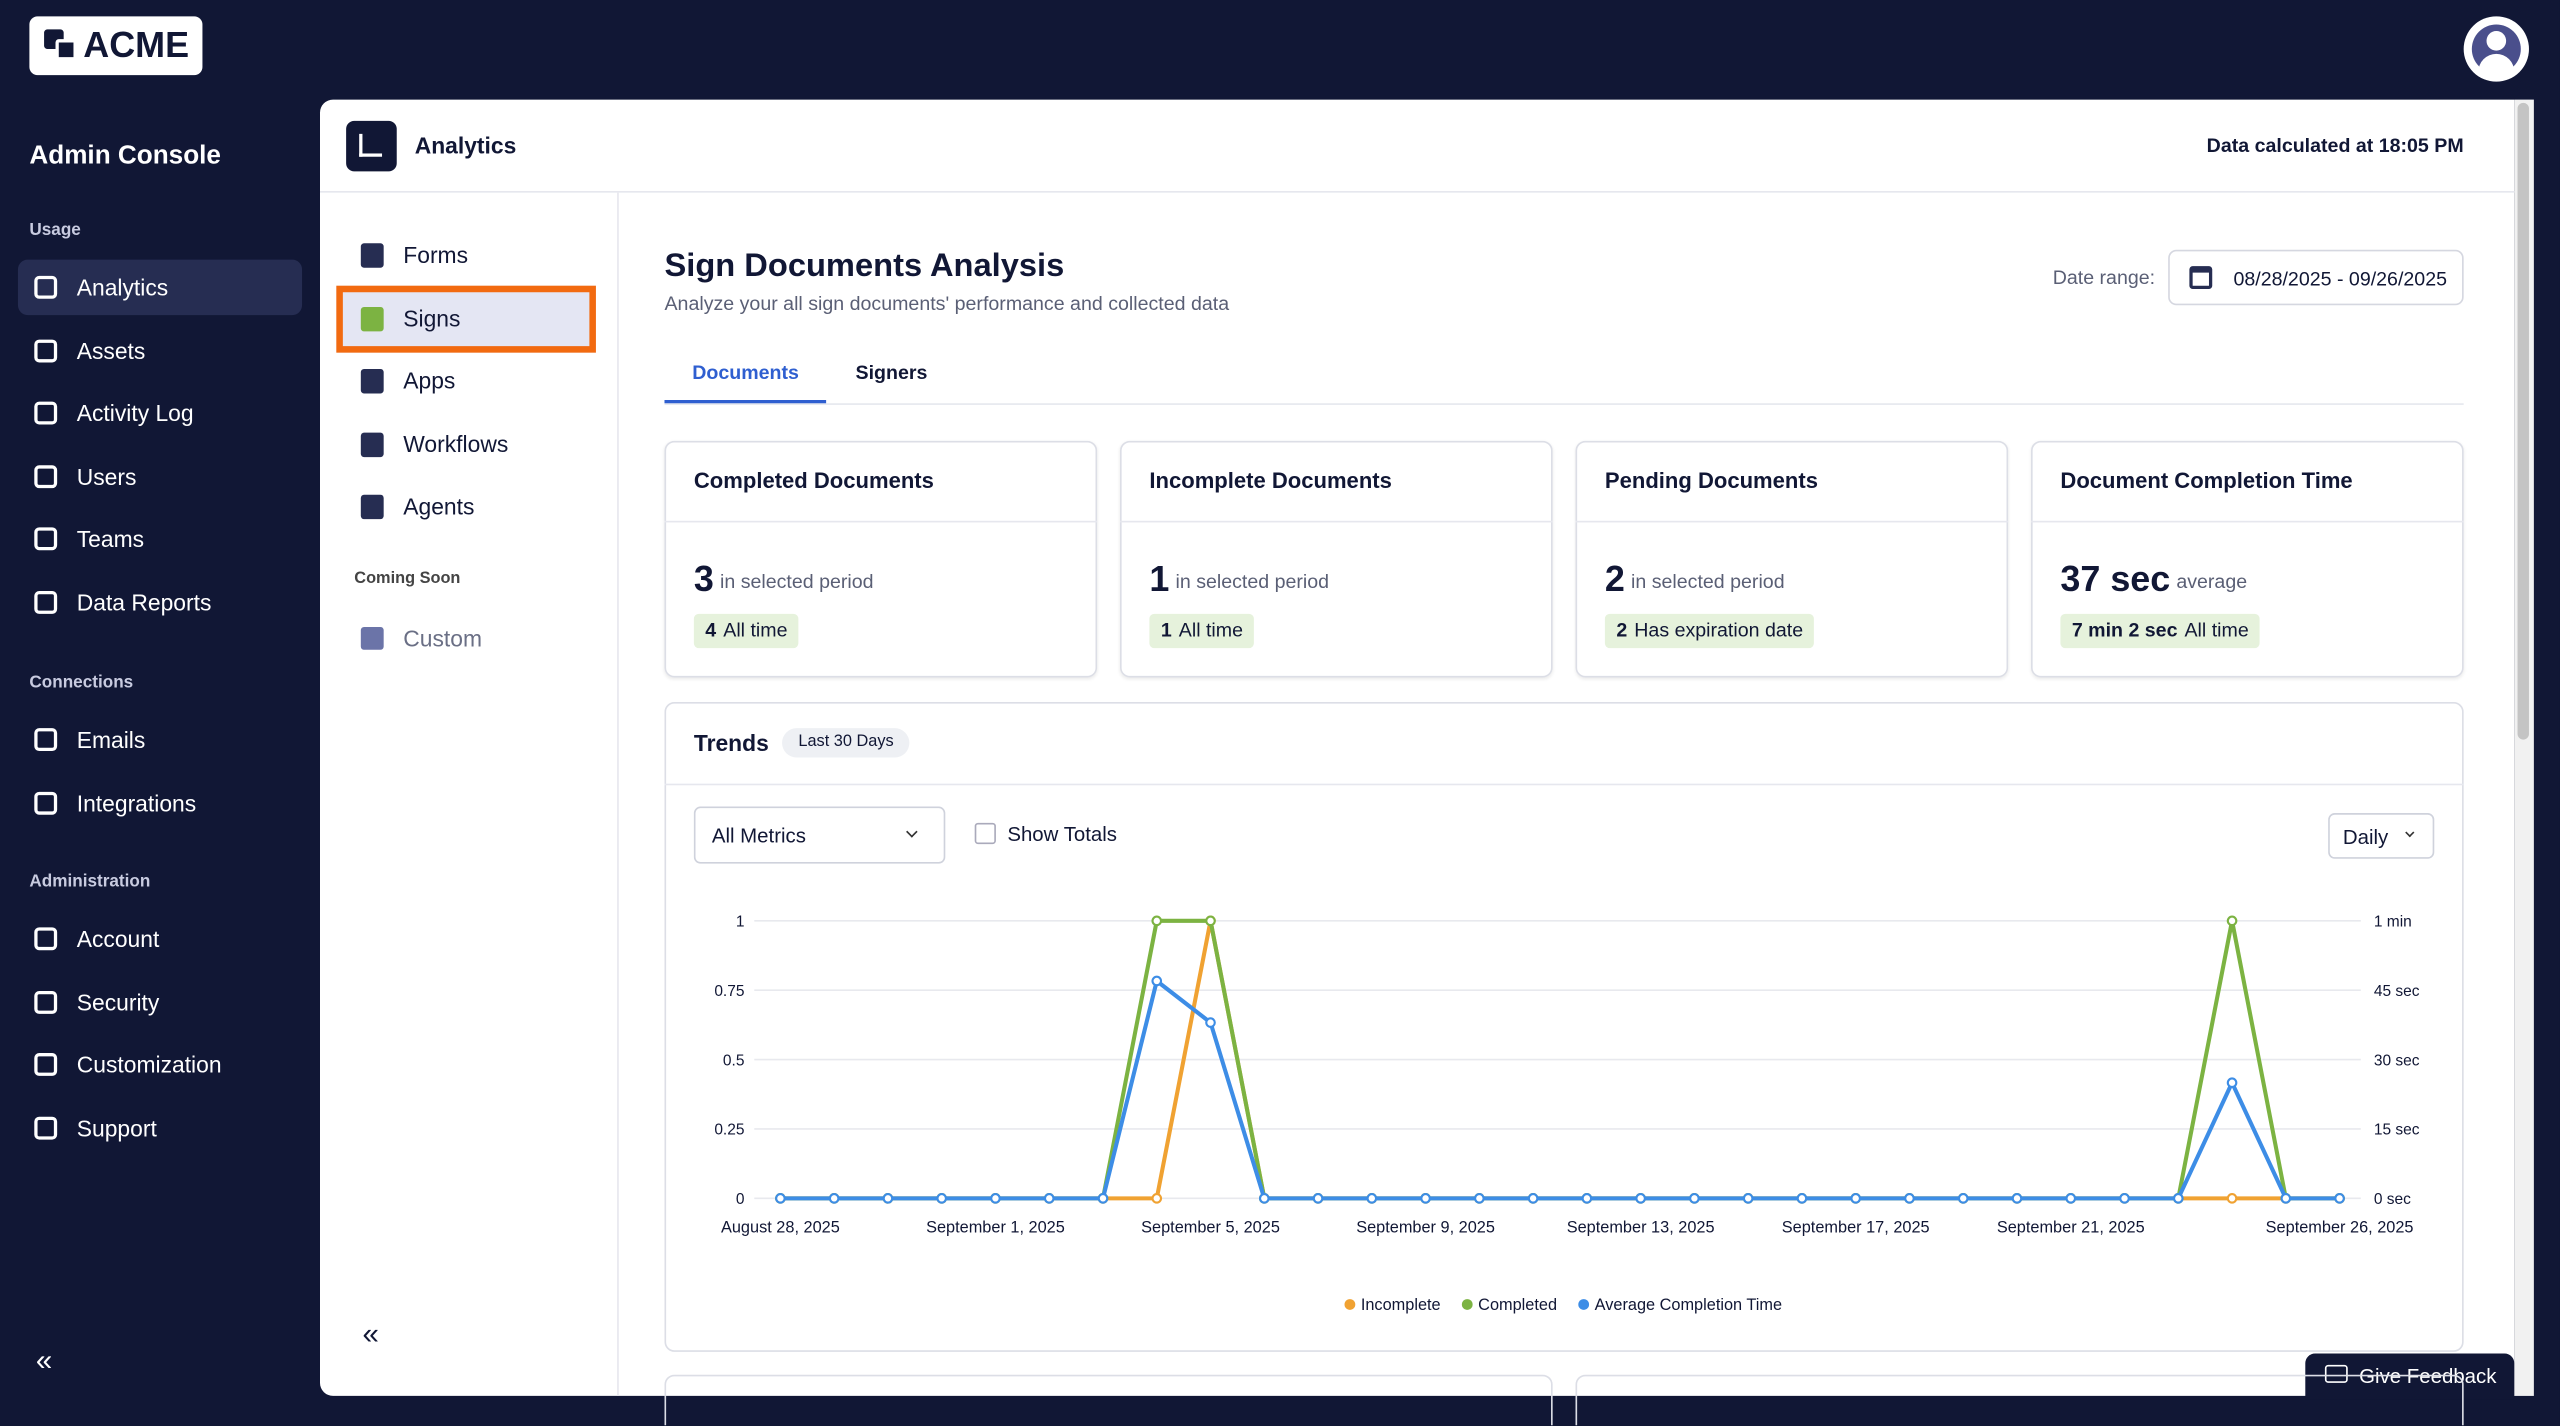  Describe the element at coordinates (745, 372) in the screenshot. I see `tab: Documents` at that location.